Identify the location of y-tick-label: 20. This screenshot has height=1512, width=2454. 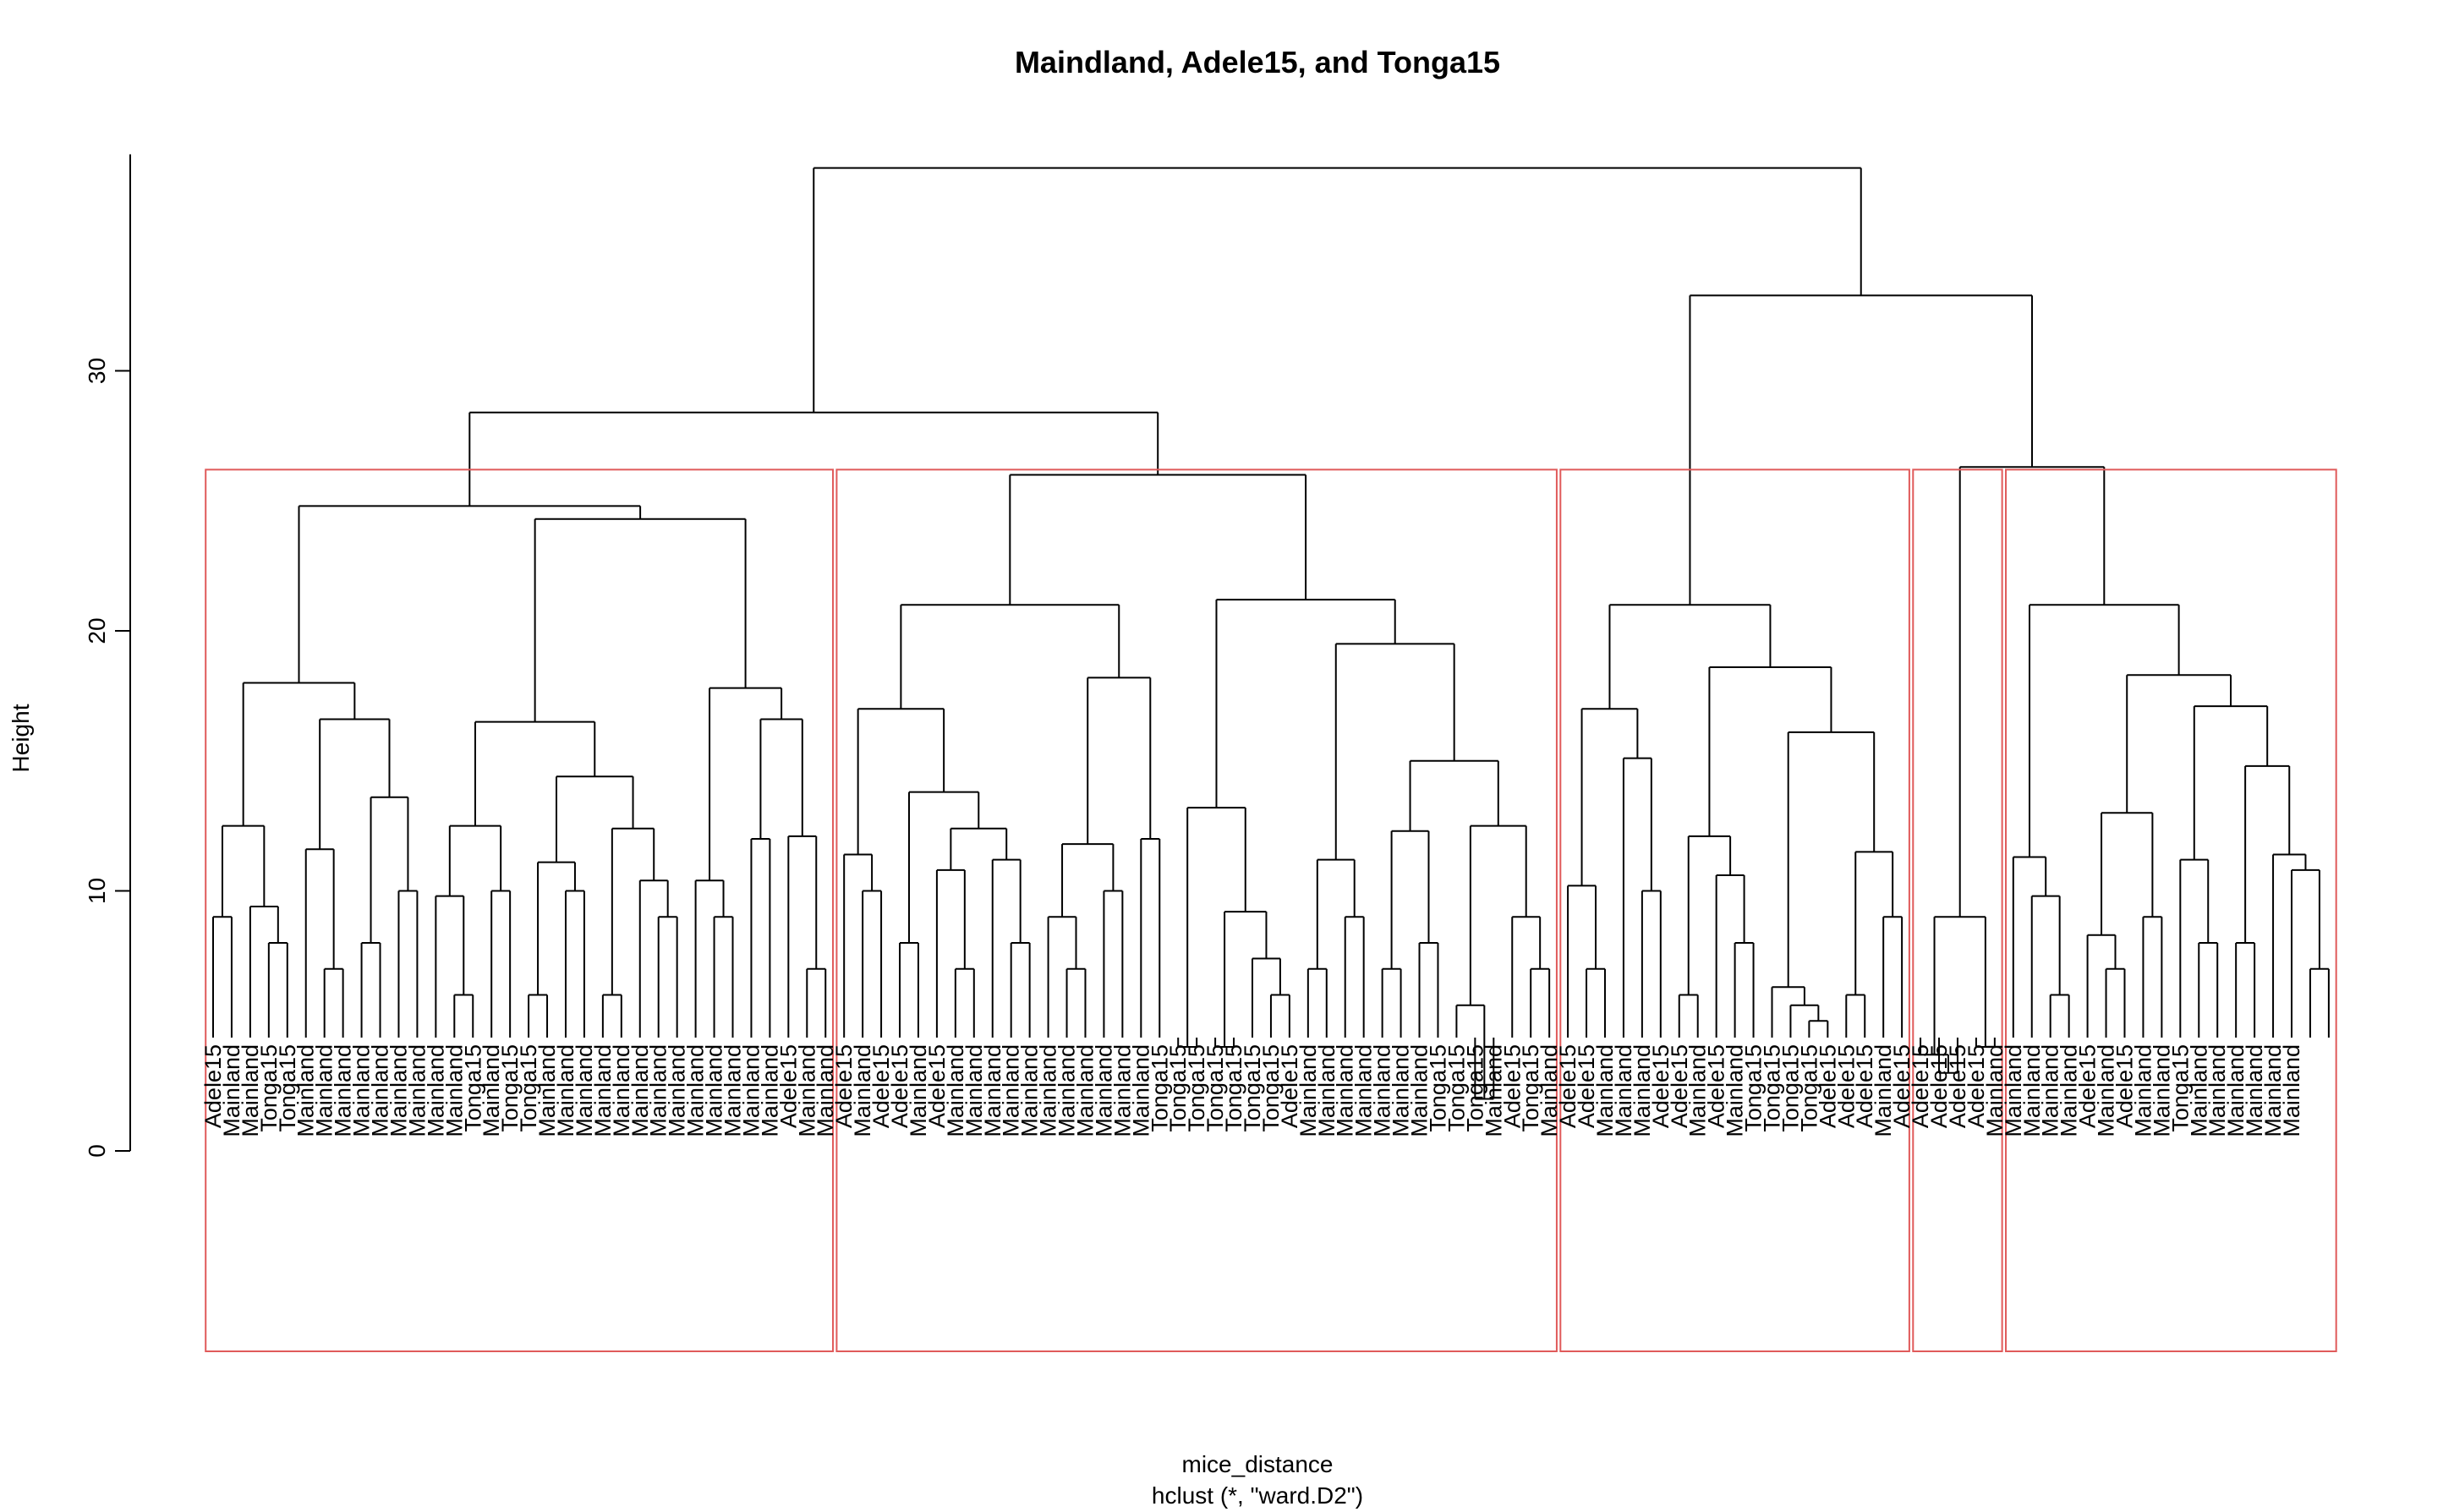
(97, 630).